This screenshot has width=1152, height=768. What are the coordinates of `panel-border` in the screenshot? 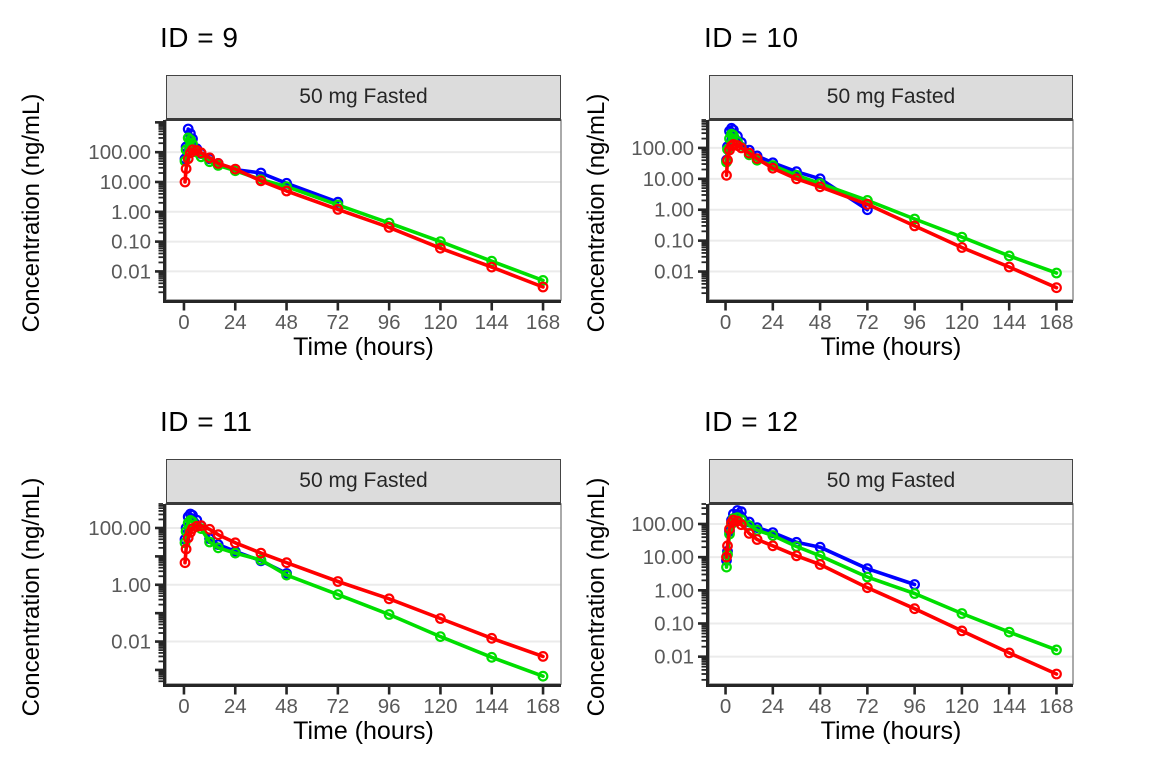 It's located at (363, 594).